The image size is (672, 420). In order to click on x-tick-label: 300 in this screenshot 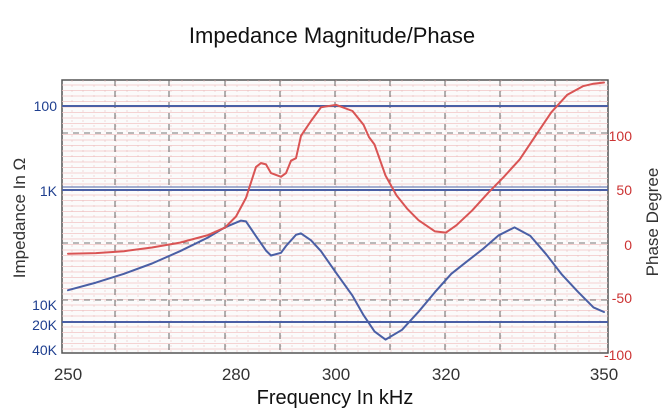, I will do `click(336, 374)`.